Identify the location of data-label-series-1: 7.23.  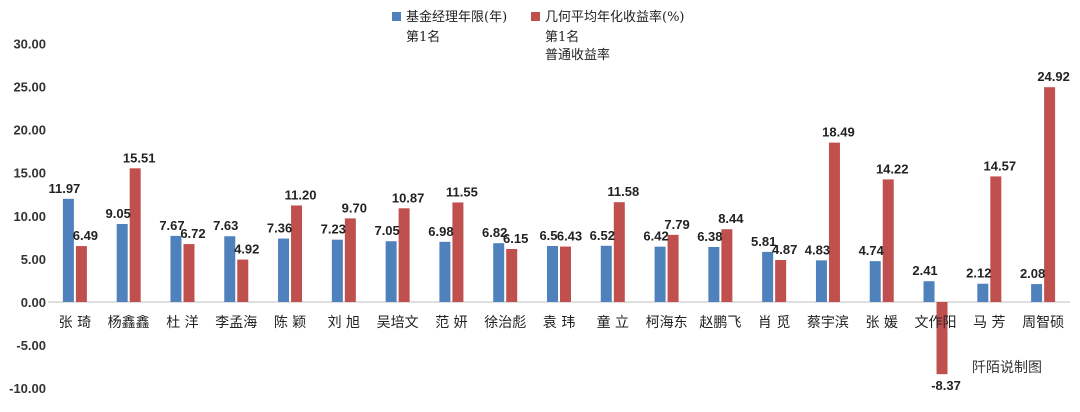
(333, 229).